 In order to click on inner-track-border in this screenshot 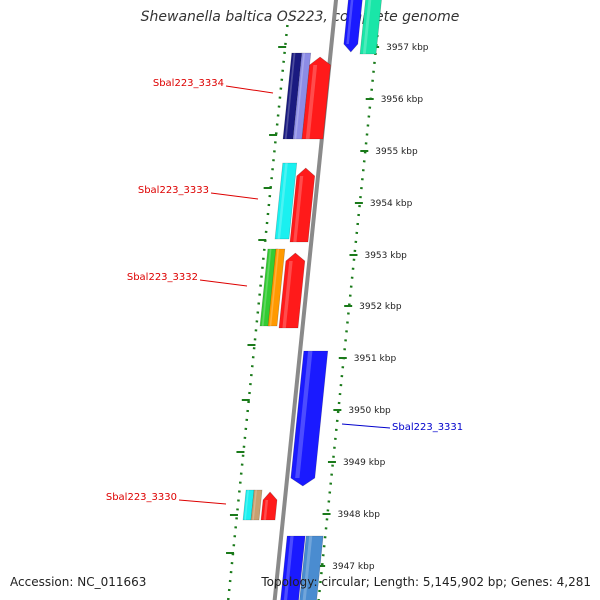, I will do `click(257, 312)`.